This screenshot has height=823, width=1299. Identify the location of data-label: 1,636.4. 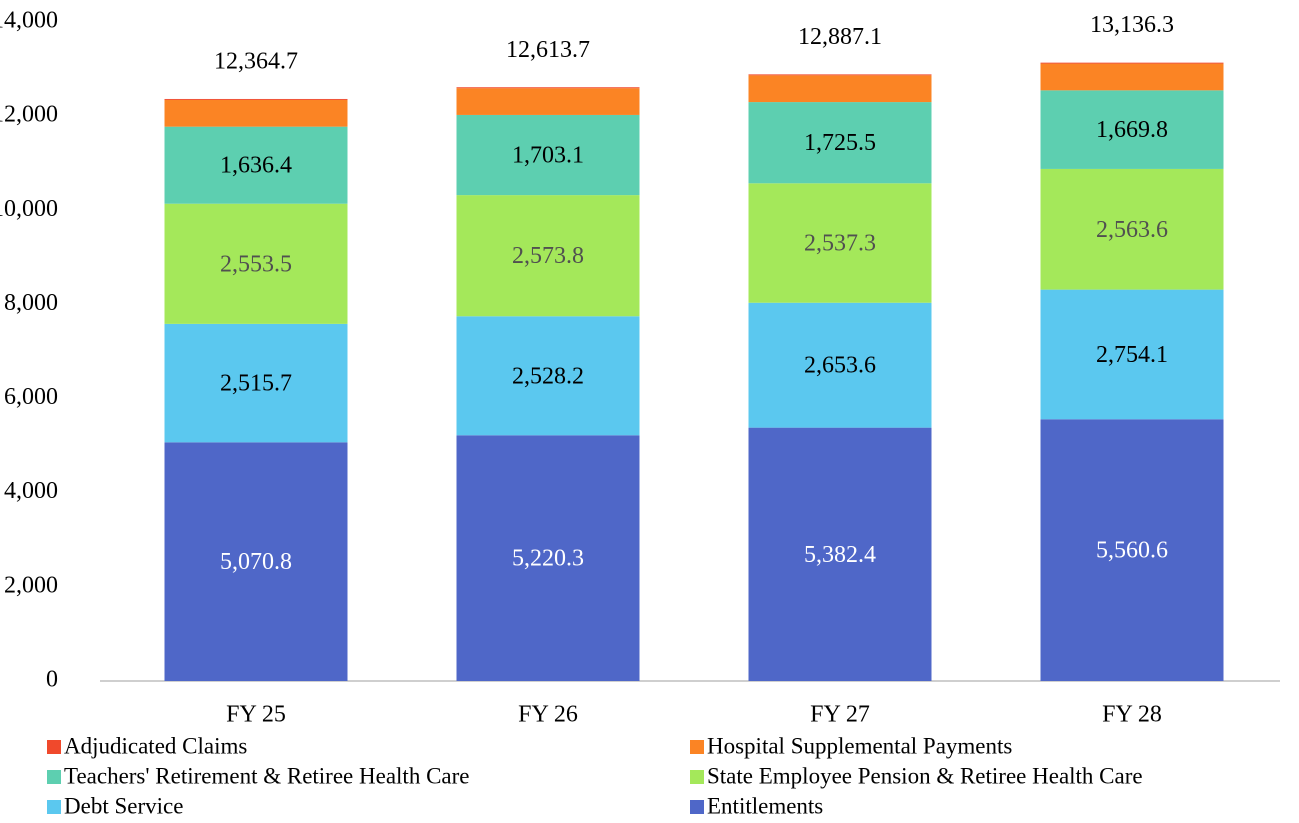
(256, 166).